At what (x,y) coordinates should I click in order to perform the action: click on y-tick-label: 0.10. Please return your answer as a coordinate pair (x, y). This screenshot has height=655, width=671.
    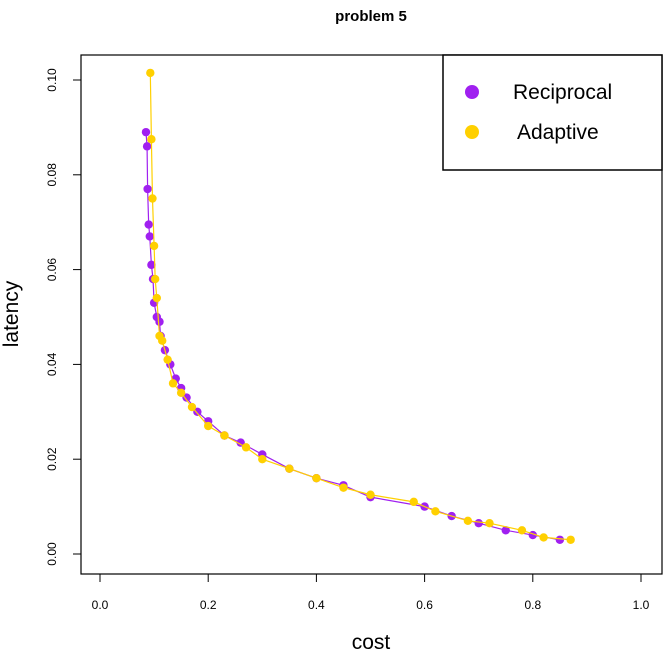
    Looking at the image, I should click on (52, 80).